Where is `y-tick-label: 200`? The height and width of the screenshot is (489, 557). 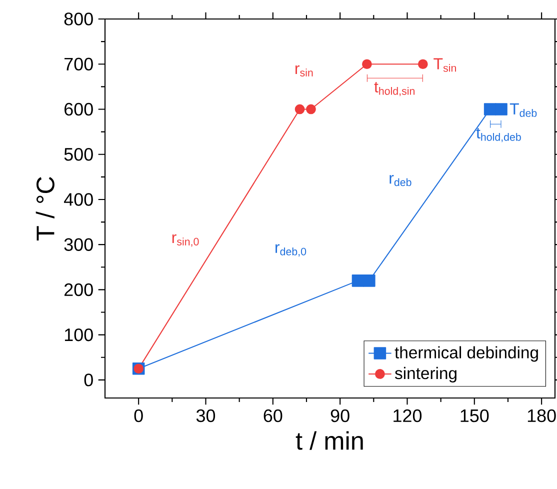
y-tick-label: 200 is located at coordinates (78, 289).